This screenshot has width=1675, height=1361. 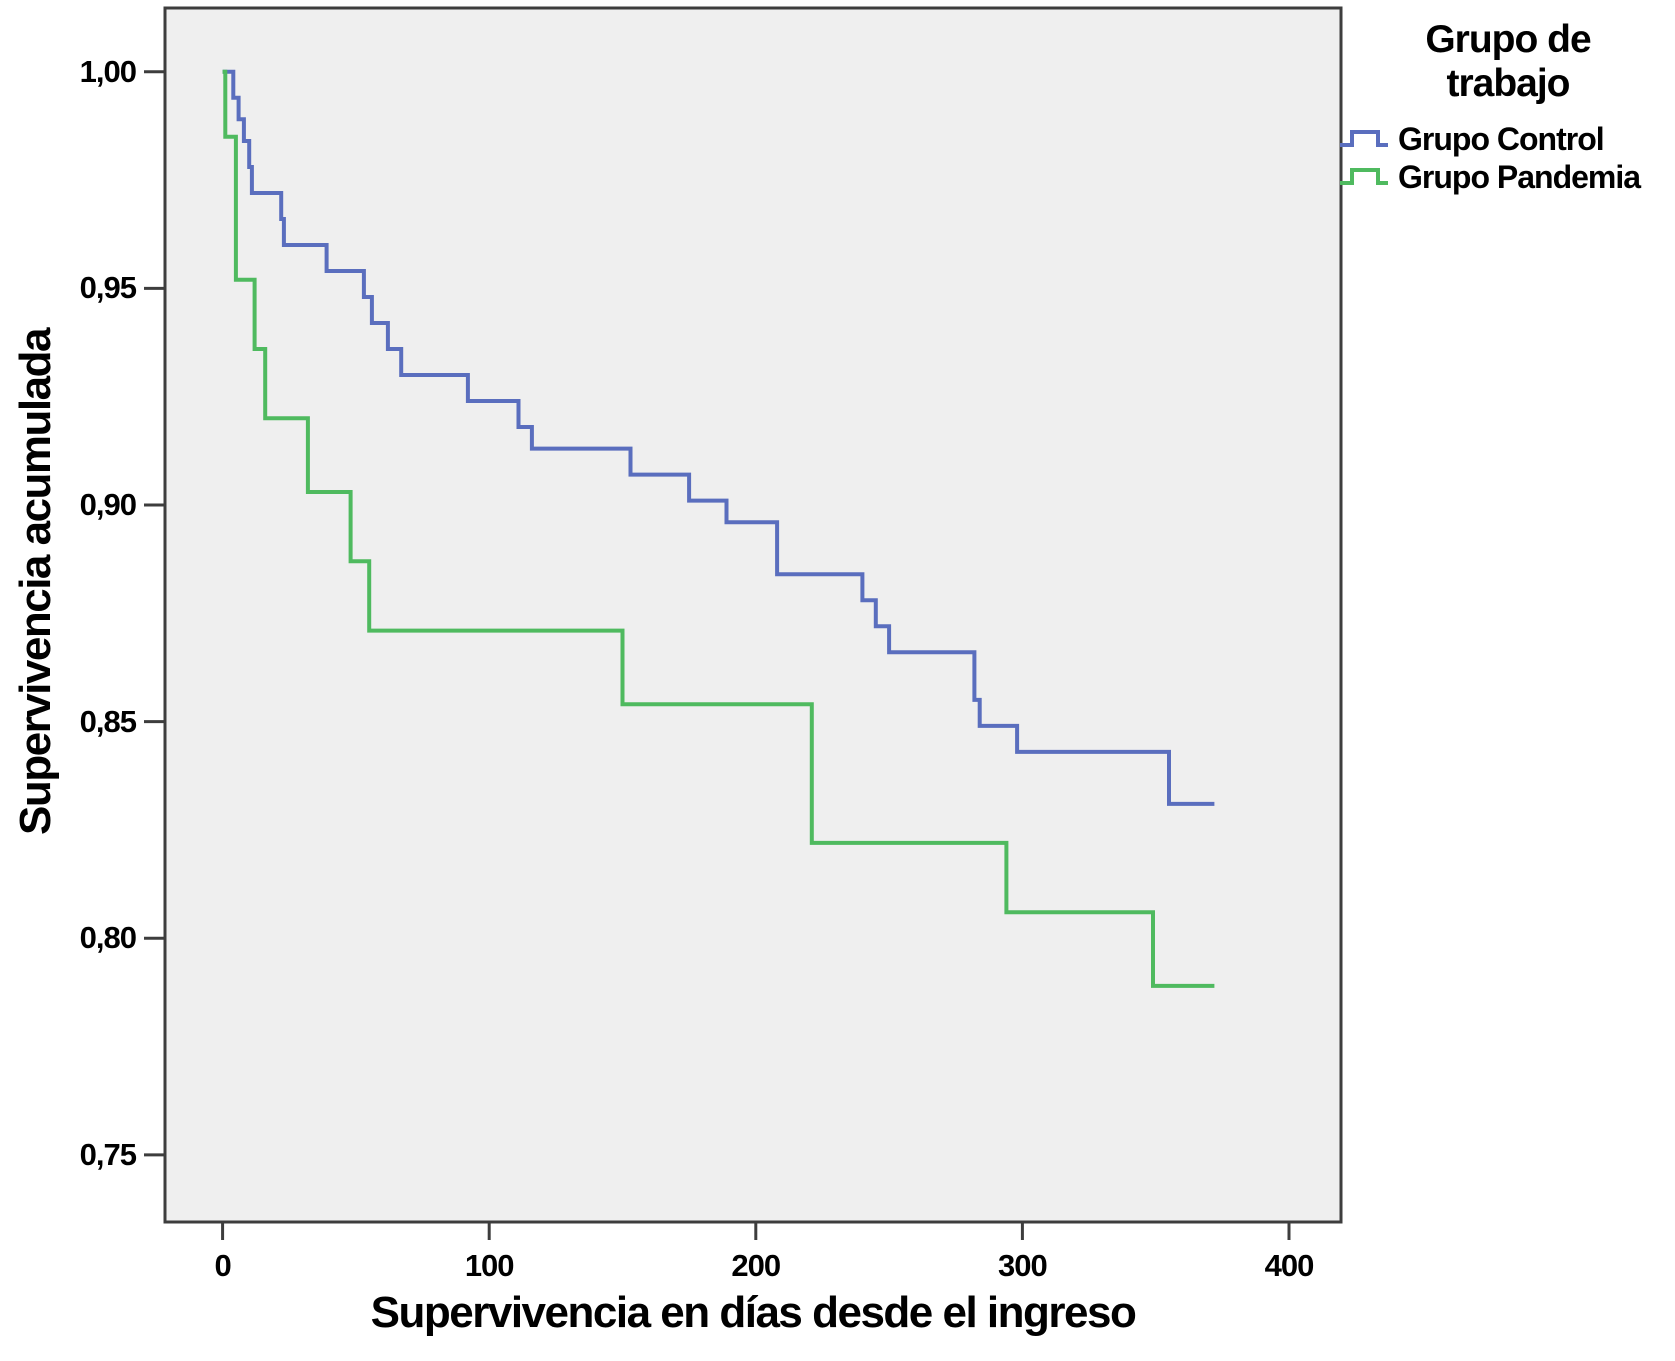 What do you see at coordinates (222, 1265) in the screenshot?
I see `x-tick-label: 0` at bounding box center [222, 1265].